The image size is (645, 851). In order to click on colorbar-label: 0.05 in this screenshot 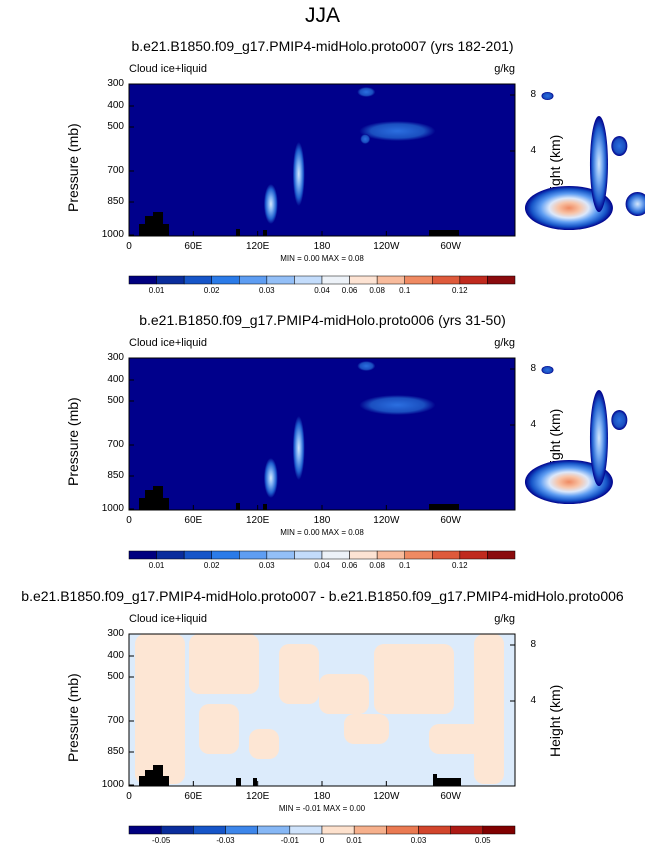, I will do `click(483, 840)`.